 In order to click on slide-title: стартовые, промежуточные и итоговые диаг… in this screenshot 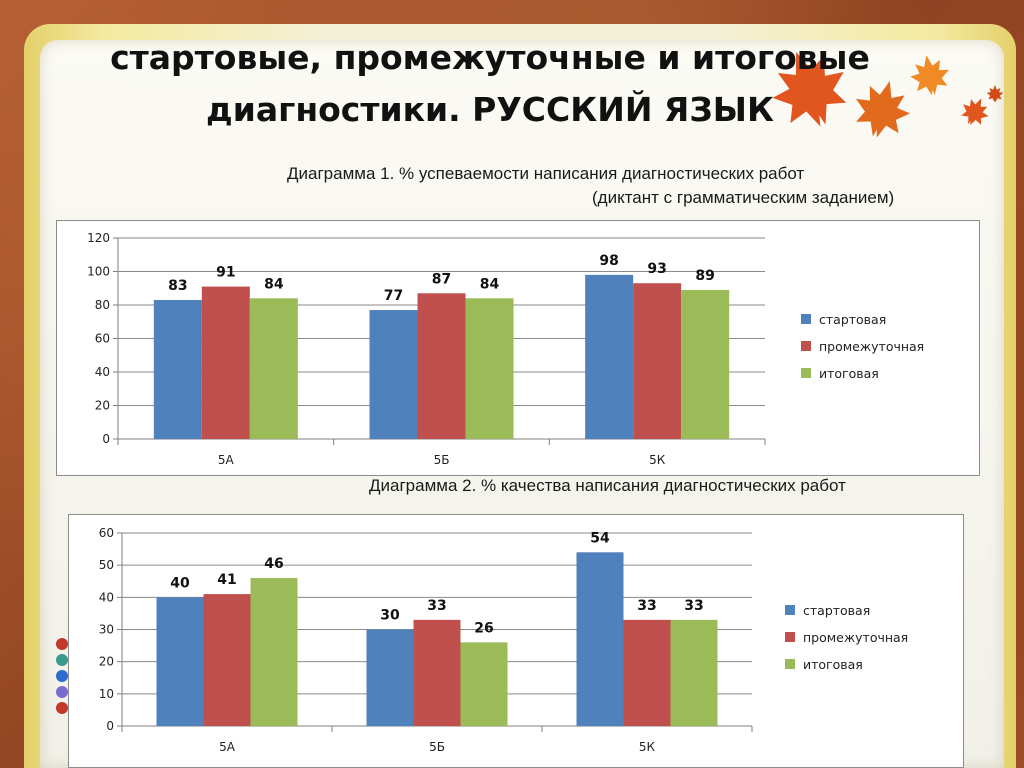, I will do `click(490, 84)`.